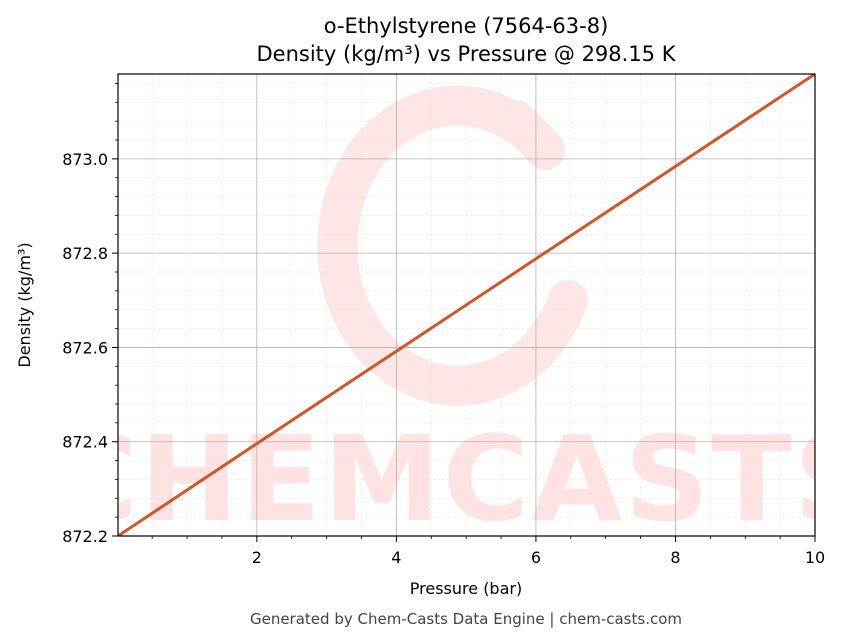 This screenshot has width=843, height=644. I want to click on x-tick-label: 2, so click(257, 557).